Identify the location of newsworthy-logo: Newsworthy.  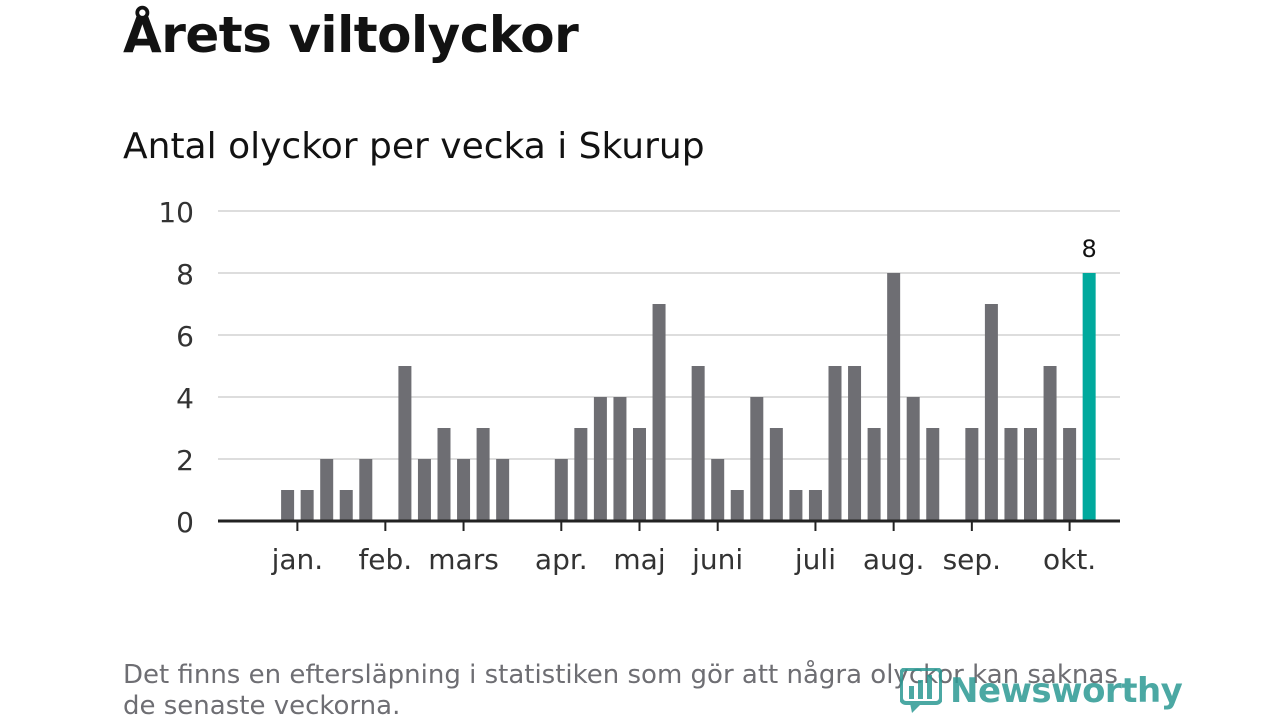
(1041, 691).